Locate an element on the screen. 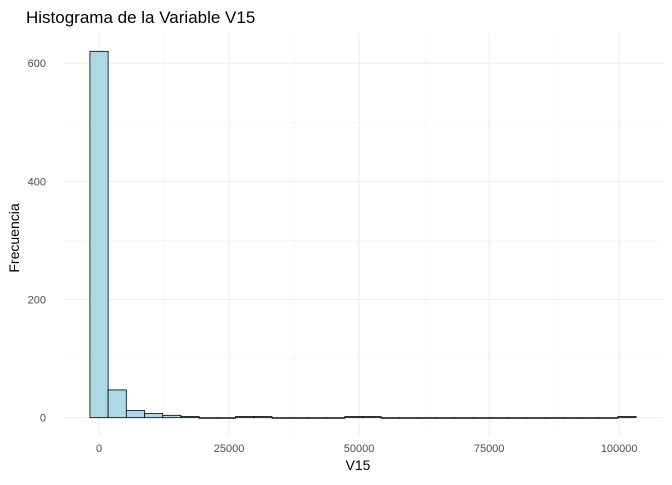 Image resolution: width=672 pixels, height=485 pixels. chart-title: Histograma de la Variable V15 is located at coordinates (140, 17).